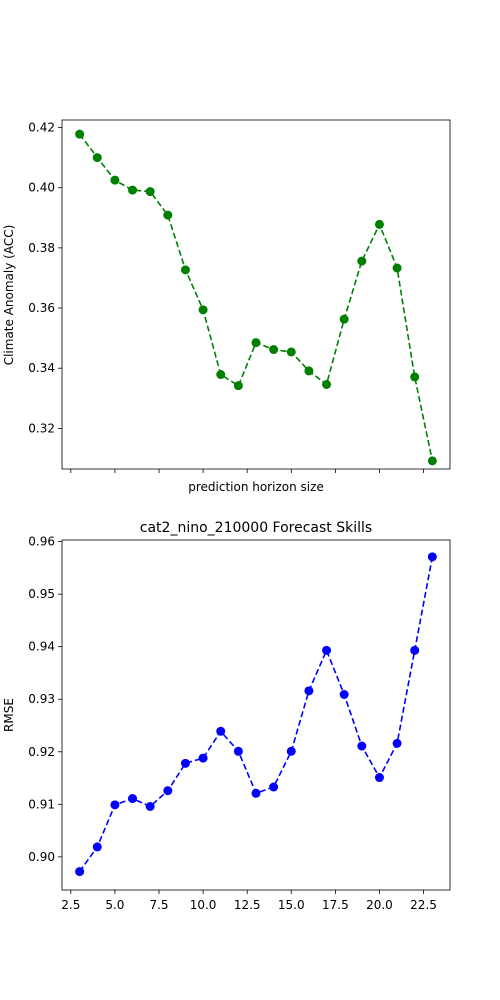  I want to click on xtick-label: 10.0, so click(203, 905).